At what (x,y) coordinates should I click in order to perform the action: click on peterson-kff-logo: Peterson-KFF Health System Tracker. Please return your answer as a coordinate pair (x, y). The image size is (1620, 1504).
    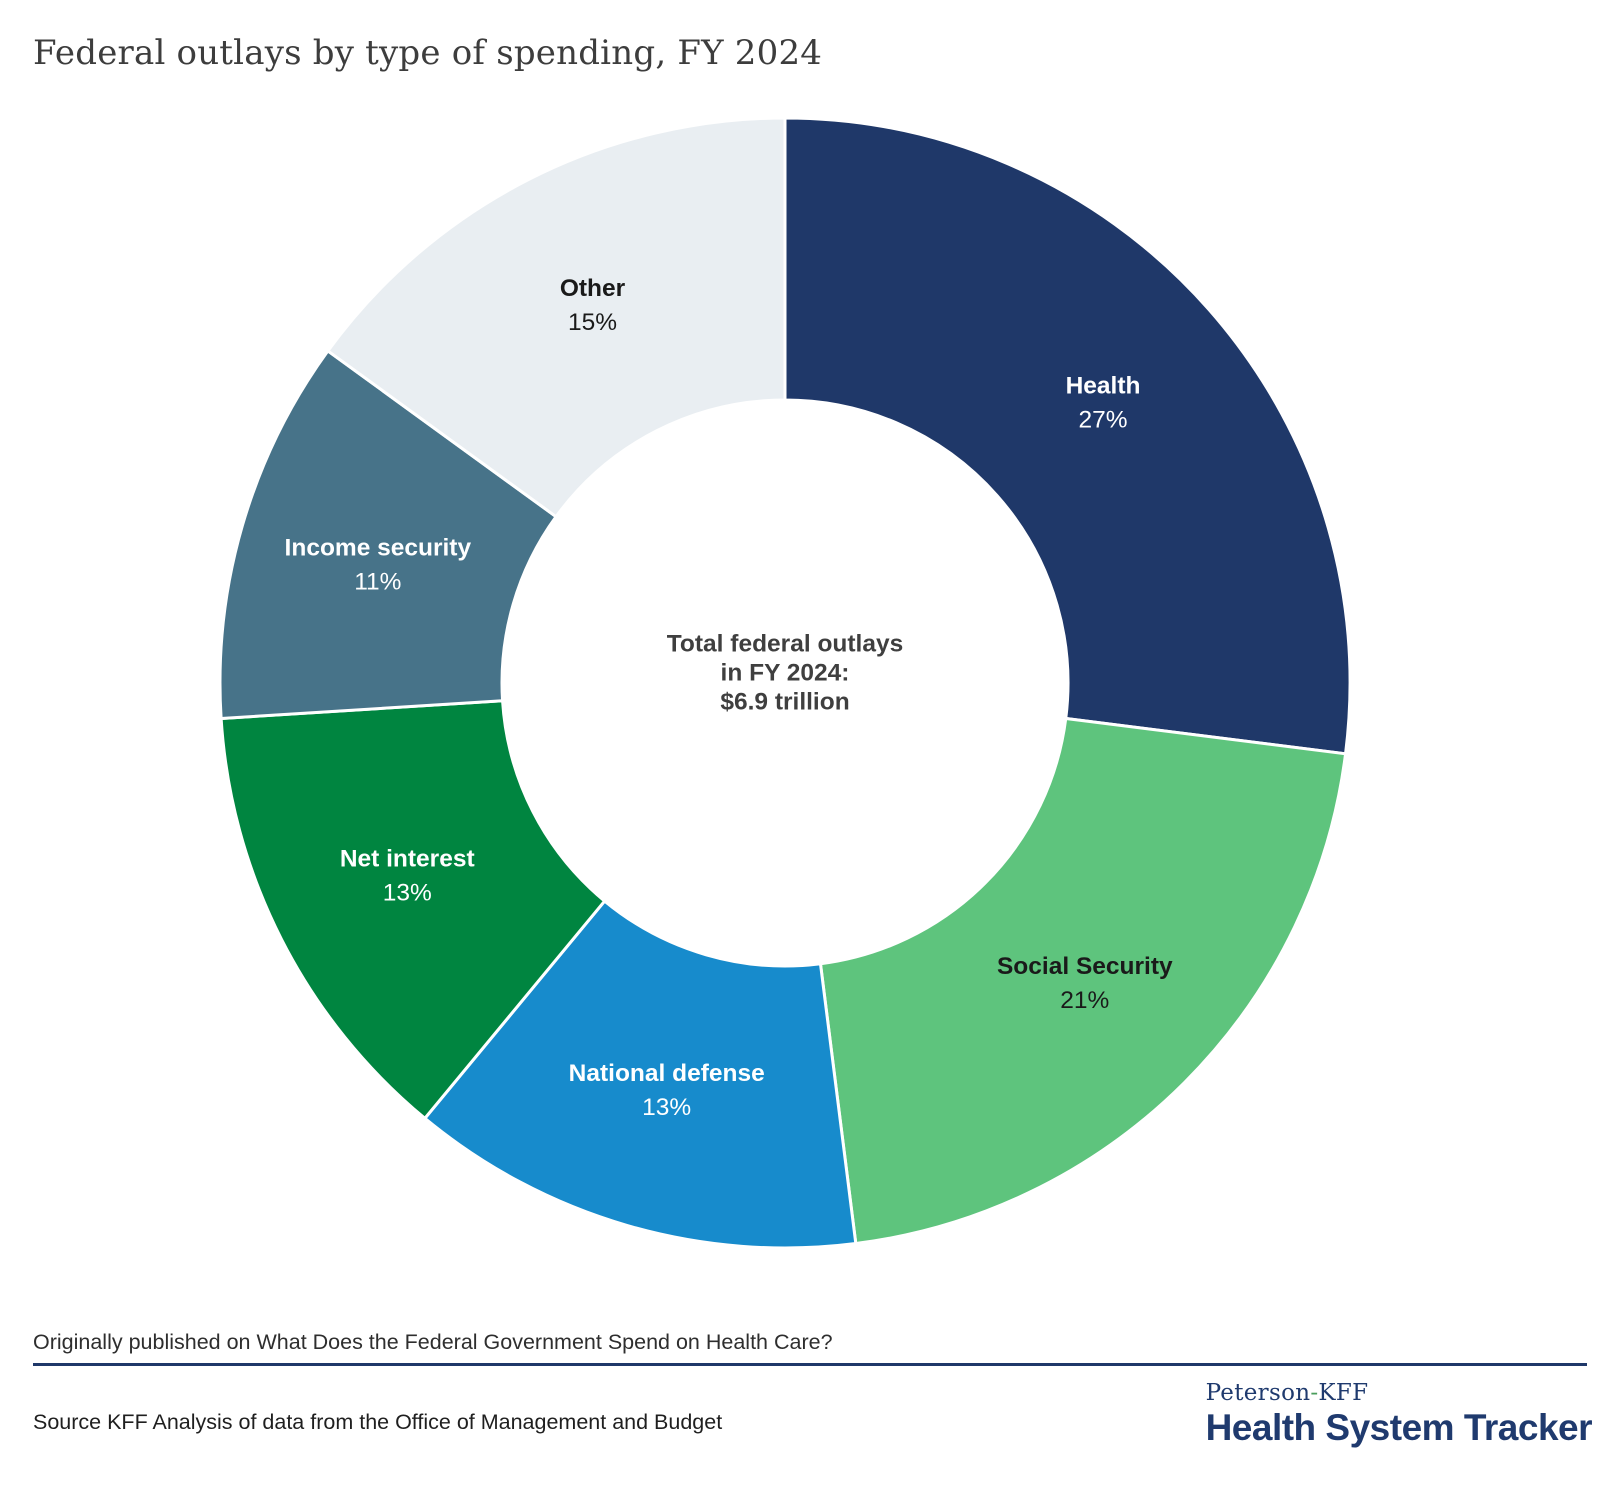
    Looking at the image, I should click on (1399, 1414).